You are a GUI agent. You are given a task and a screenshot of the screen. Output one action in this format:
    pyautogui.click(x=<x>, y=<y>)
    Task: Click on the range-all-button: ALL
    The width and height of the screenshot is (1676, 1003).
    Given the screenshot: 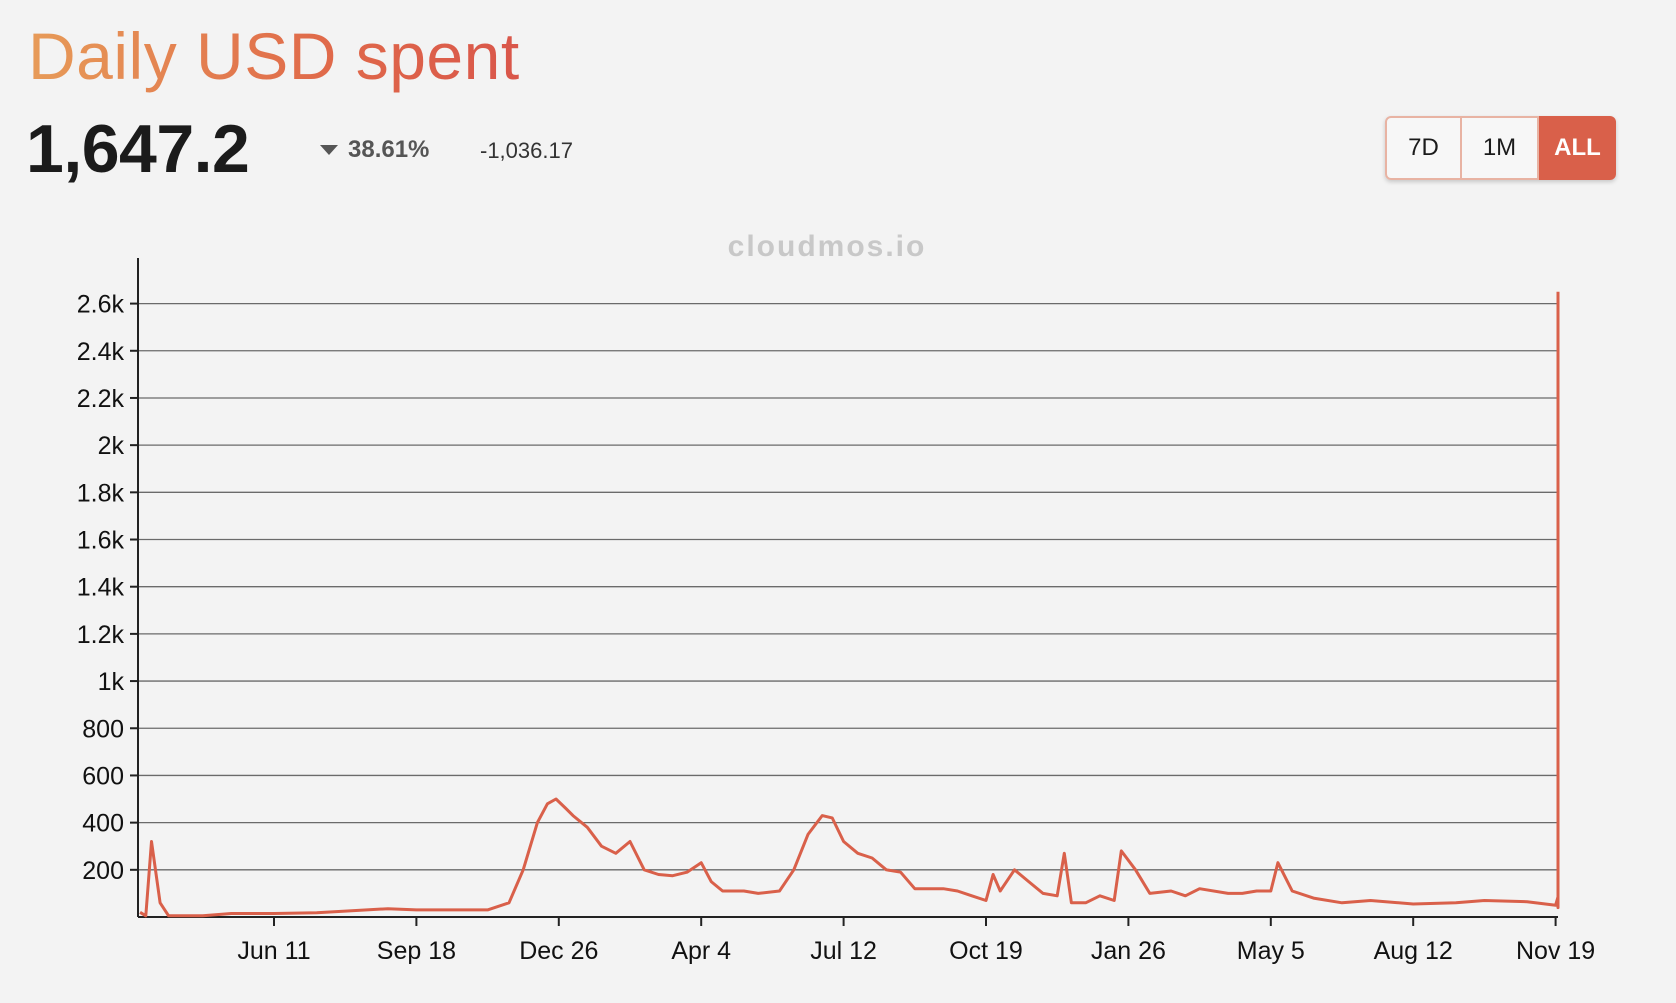 What is the action you would take?
    pyautogui.click(x=1577, y=148)
    